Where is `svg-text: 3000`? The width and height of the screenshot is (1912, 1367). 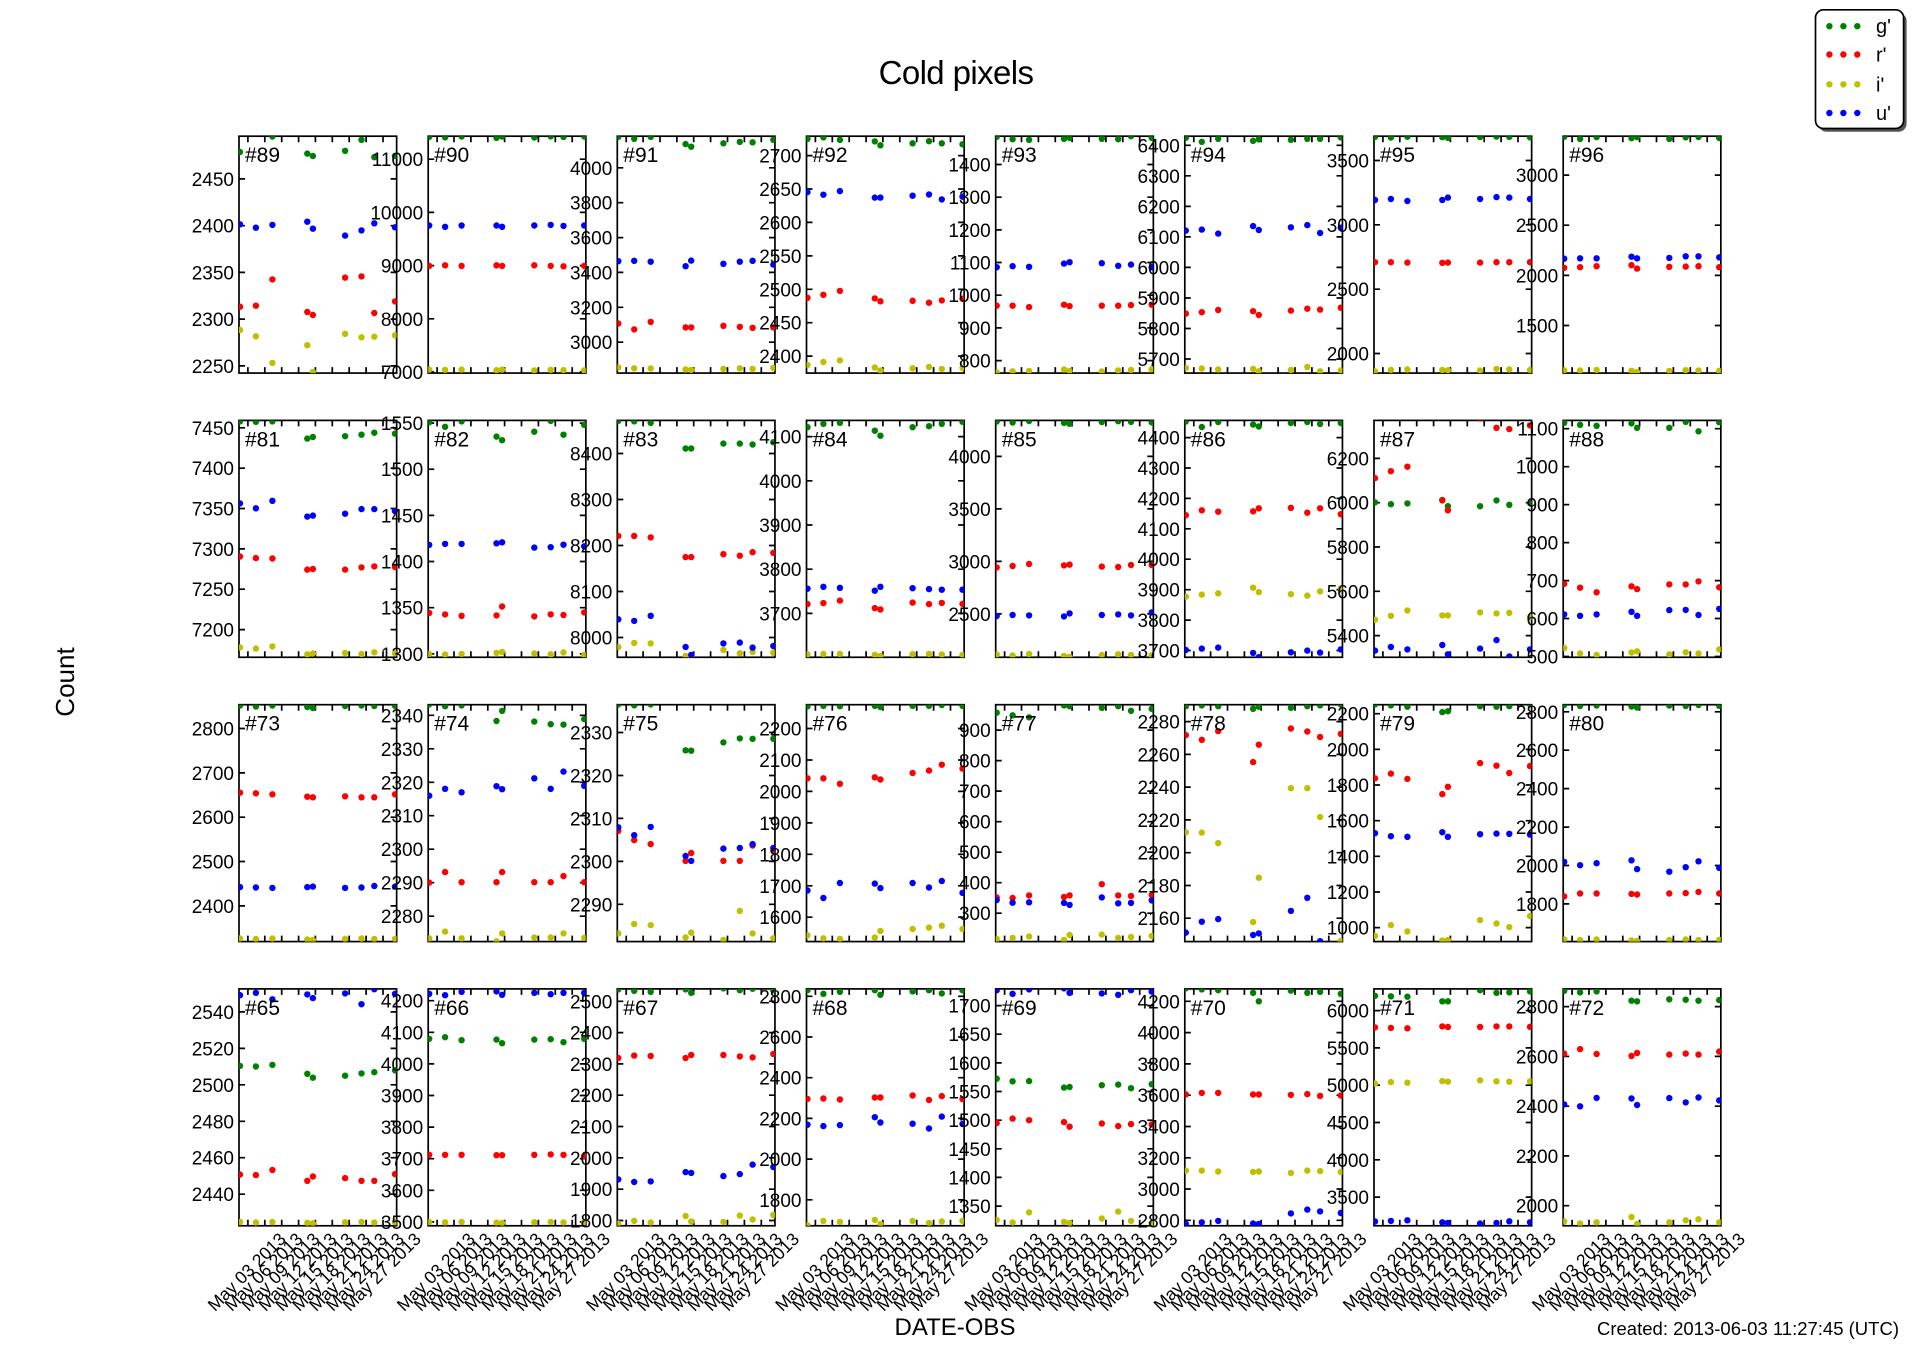 svg-text: 3000 is located at coordinates (1159, 1190).